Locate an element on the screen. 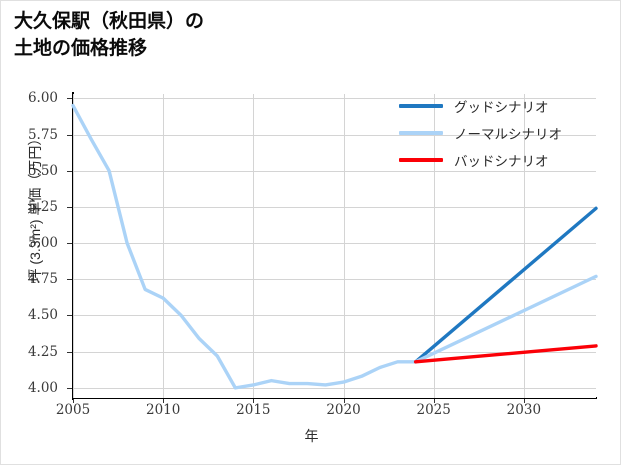 The width and height of the screenshot is (621, 465). y-tick-label: 5.25 is located at coordinates (42, 206).